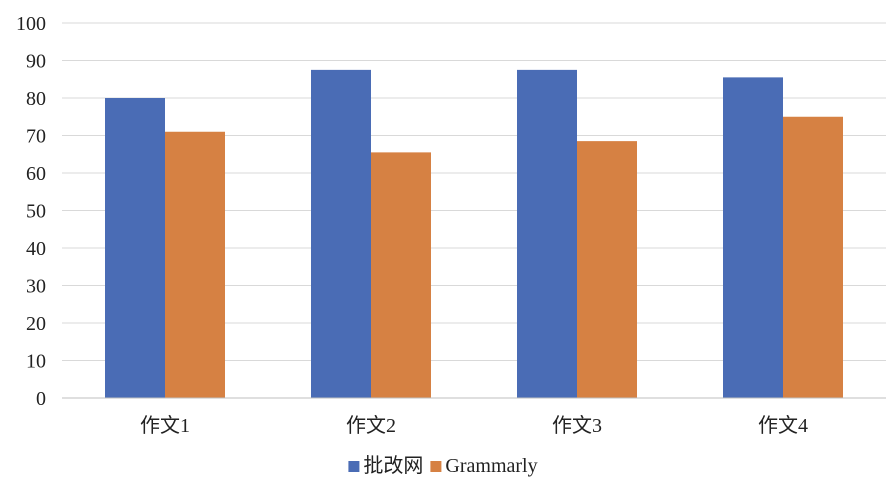  What do you see at coordinates (41, 399) in the screenshot?
I see `y-tick-label: 0` at bounding box center [41, 399].